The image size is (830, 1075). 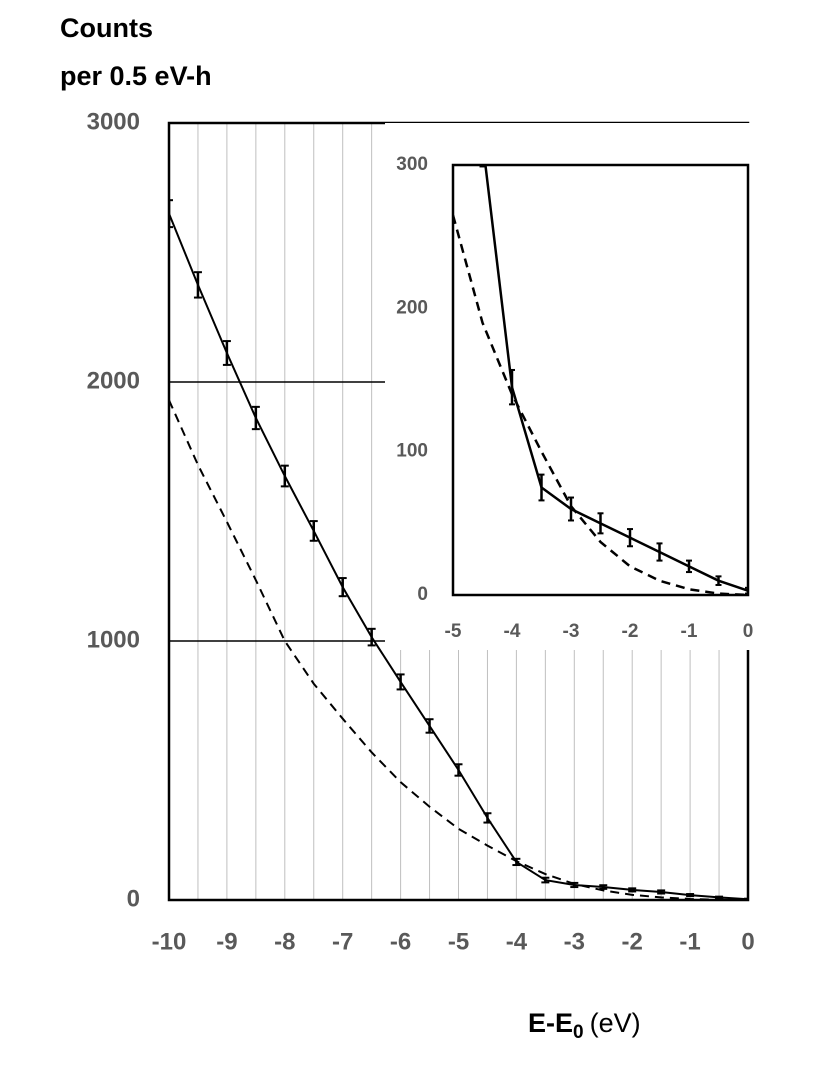 What do you see at coordinates (412, 164) in the screenshot?
I see `y-tick-label: 300` at bounding box center [412, 164].